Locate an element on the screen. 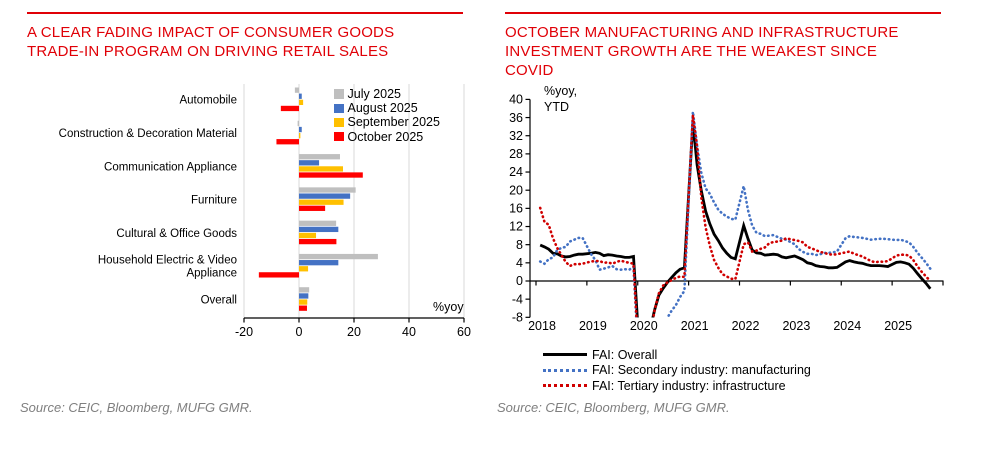 Image resolution: width=981 pixels, height=455 pixels. y-tick-label: 28 is located at coordinates (516, 154).